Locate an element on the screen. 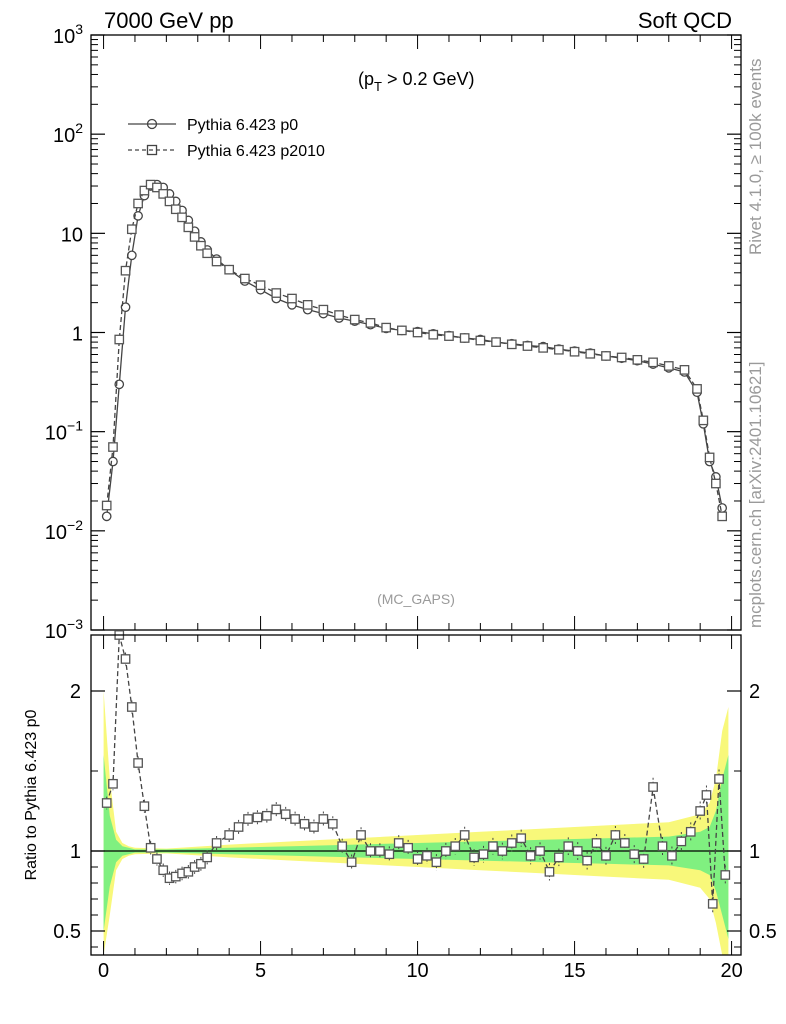 The image size is (786, 1024). main-y-tick-label: 10³ is located at coordinates (68, 34).